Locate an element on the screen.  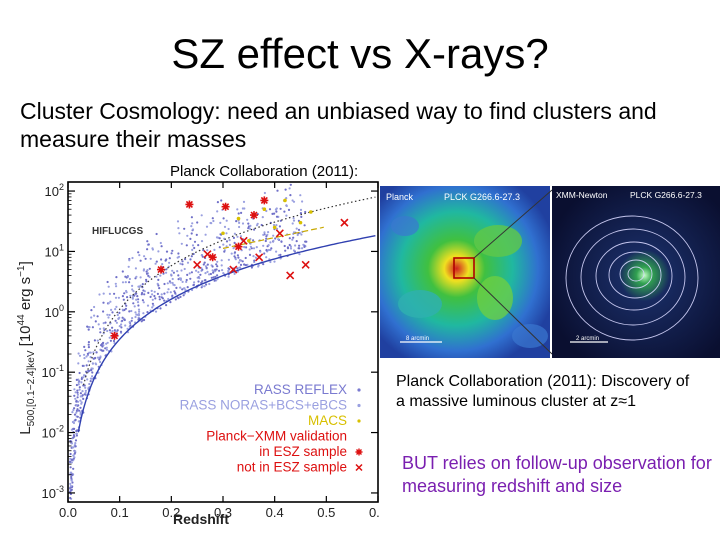
legend-entry: RASS REFLEX is located at coordinates (300, 389).